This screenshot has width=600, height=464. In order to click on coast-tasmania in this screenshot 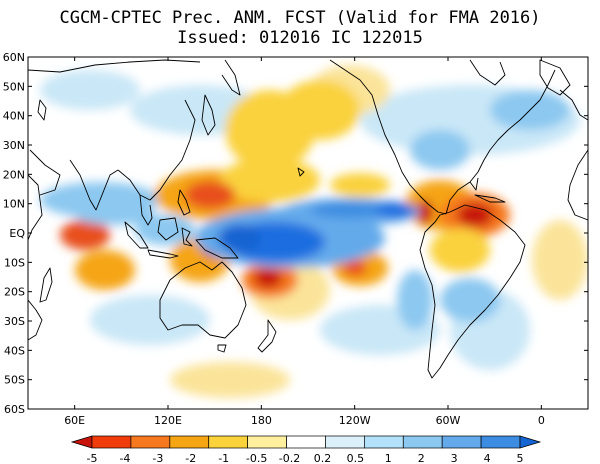, I will do `click(222, 348)`.